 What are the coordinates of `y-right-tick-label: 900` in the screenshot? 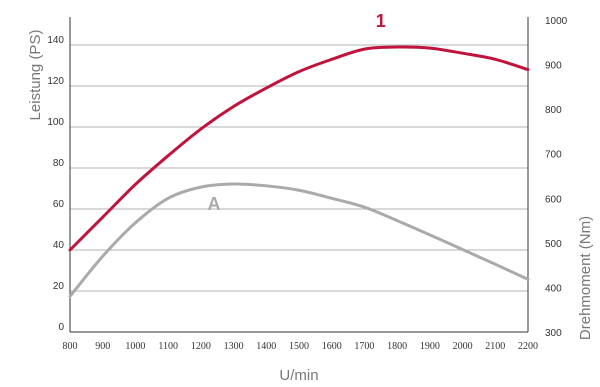 It's located at (553, 66).